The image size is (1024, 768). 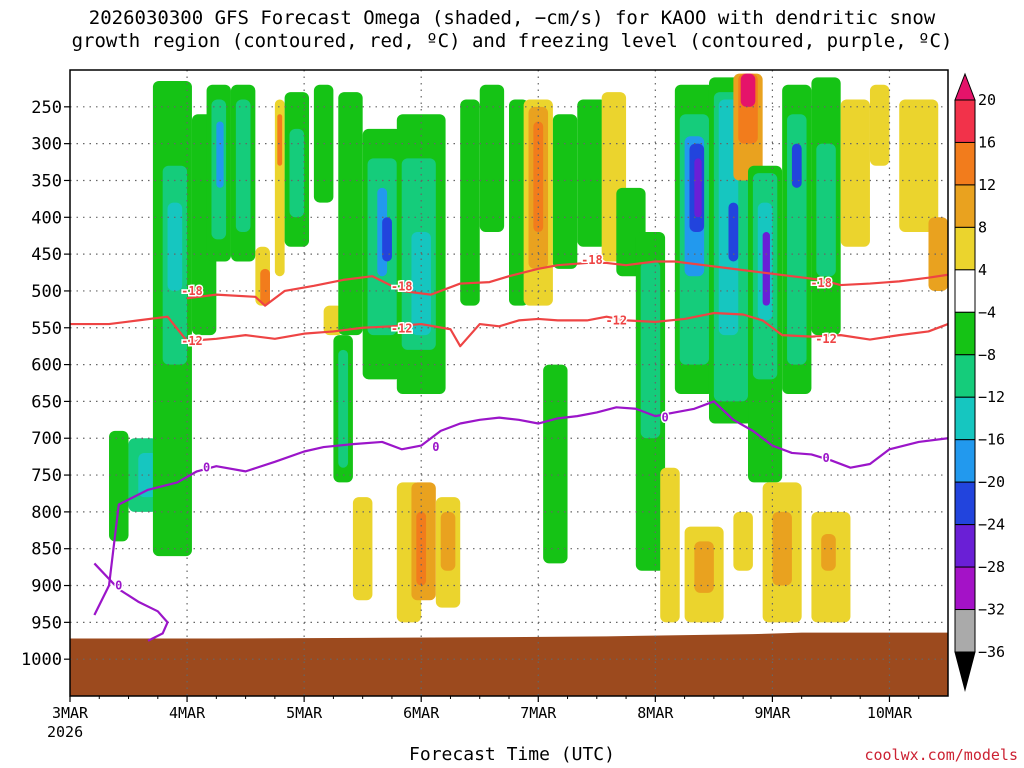 What do you see at coordinates (772, 713) in the screenshot?
I see `x-tick-label: 9MAR` at bounding box center [772, 713].